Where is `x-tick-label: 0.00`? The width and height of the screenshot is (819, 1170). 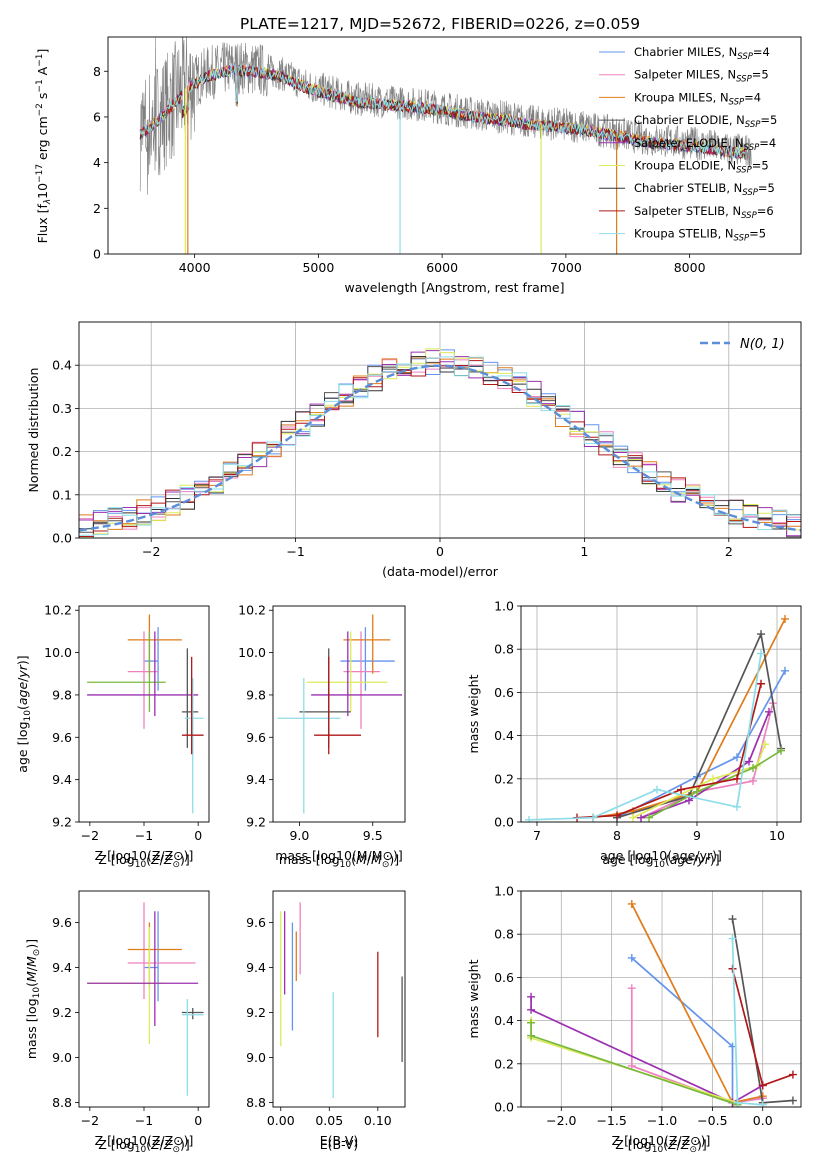
x-tick-label: 0.00 is located at coordinates (281, 1120).